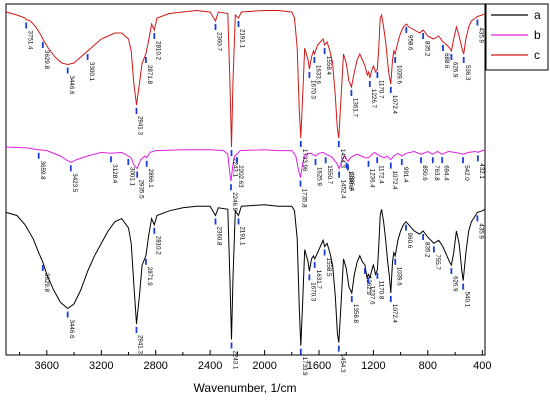 This screenshot has width=550, height=400. I want to click on peak-label: 3423.5, so click(74, 182).